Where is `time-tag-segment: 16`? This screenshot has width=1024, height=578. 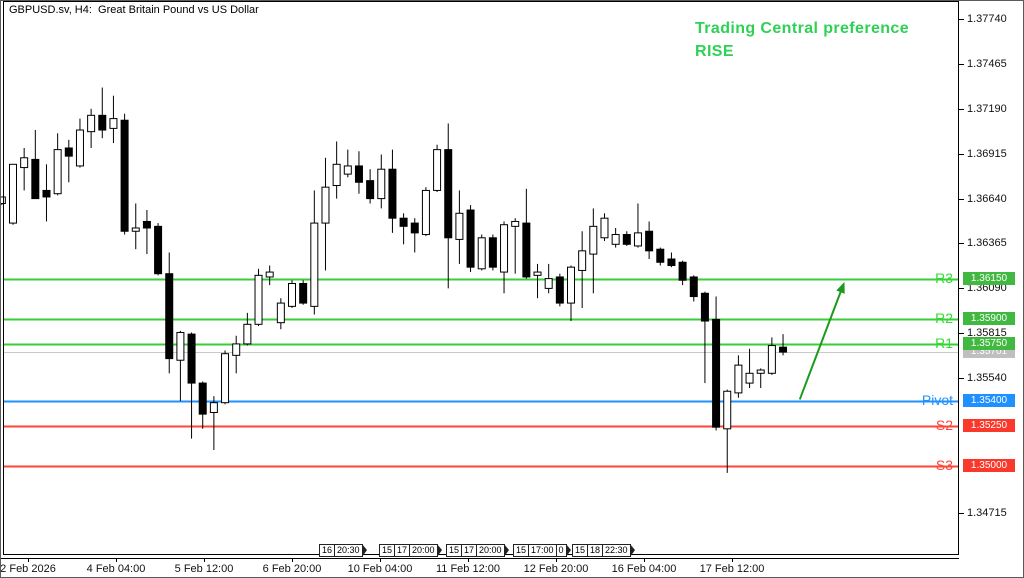 time-tag-segment: 16 is located at coordinates (327, 550).